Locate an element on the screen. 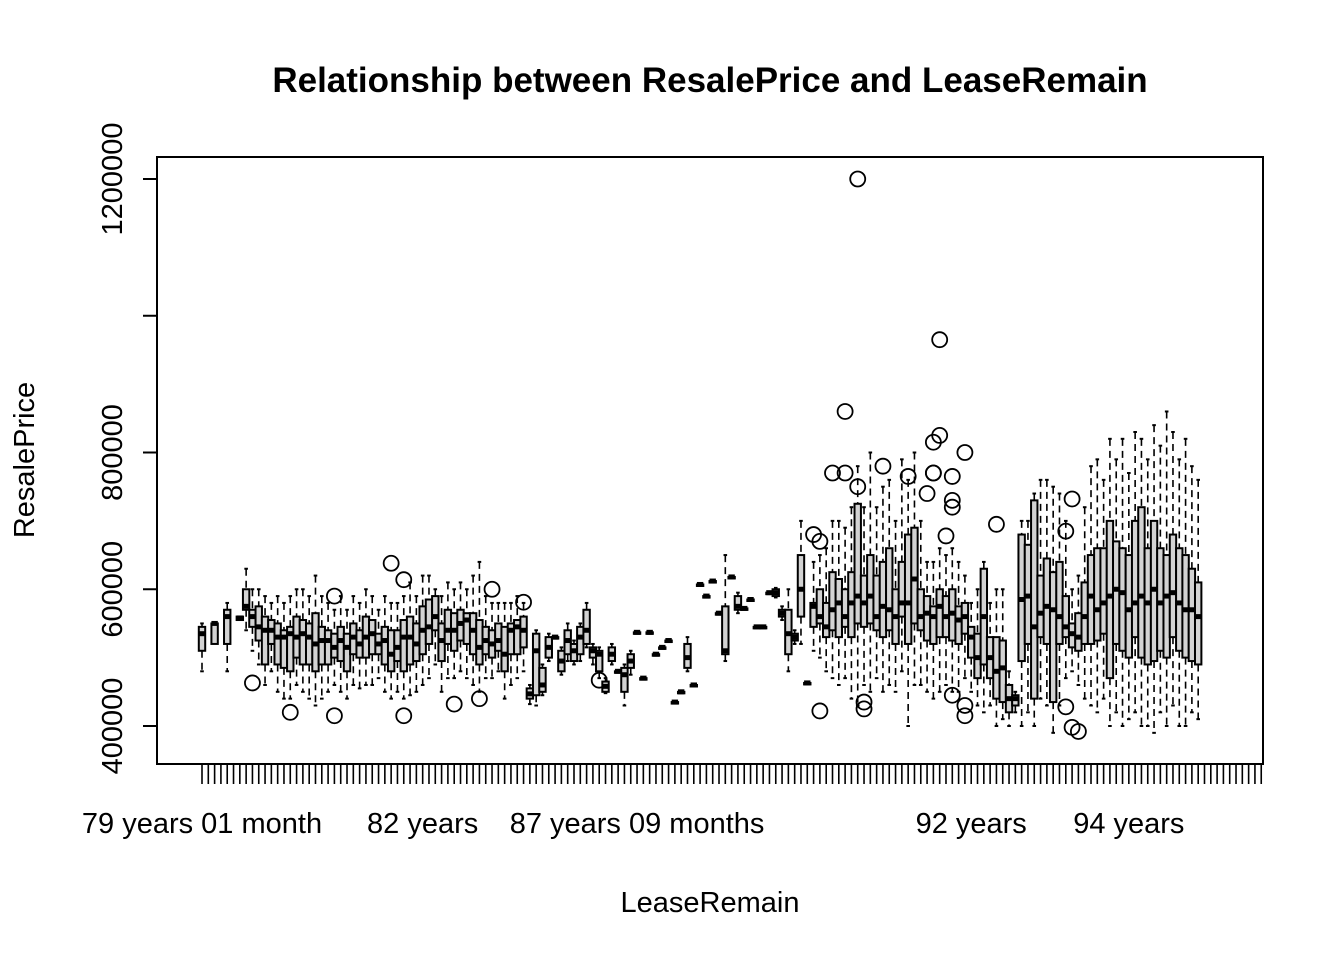 This screenshot has height=960, width=1344. x-tick-label: 87 years 09 months is located at coordinates (637, 824).